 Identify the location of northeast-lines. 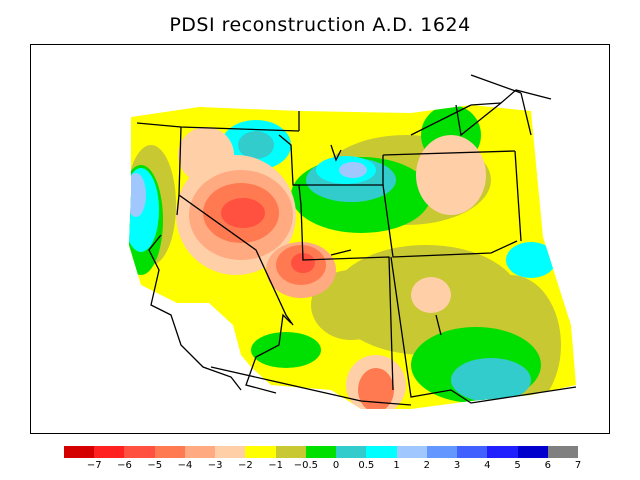
(501, 105).